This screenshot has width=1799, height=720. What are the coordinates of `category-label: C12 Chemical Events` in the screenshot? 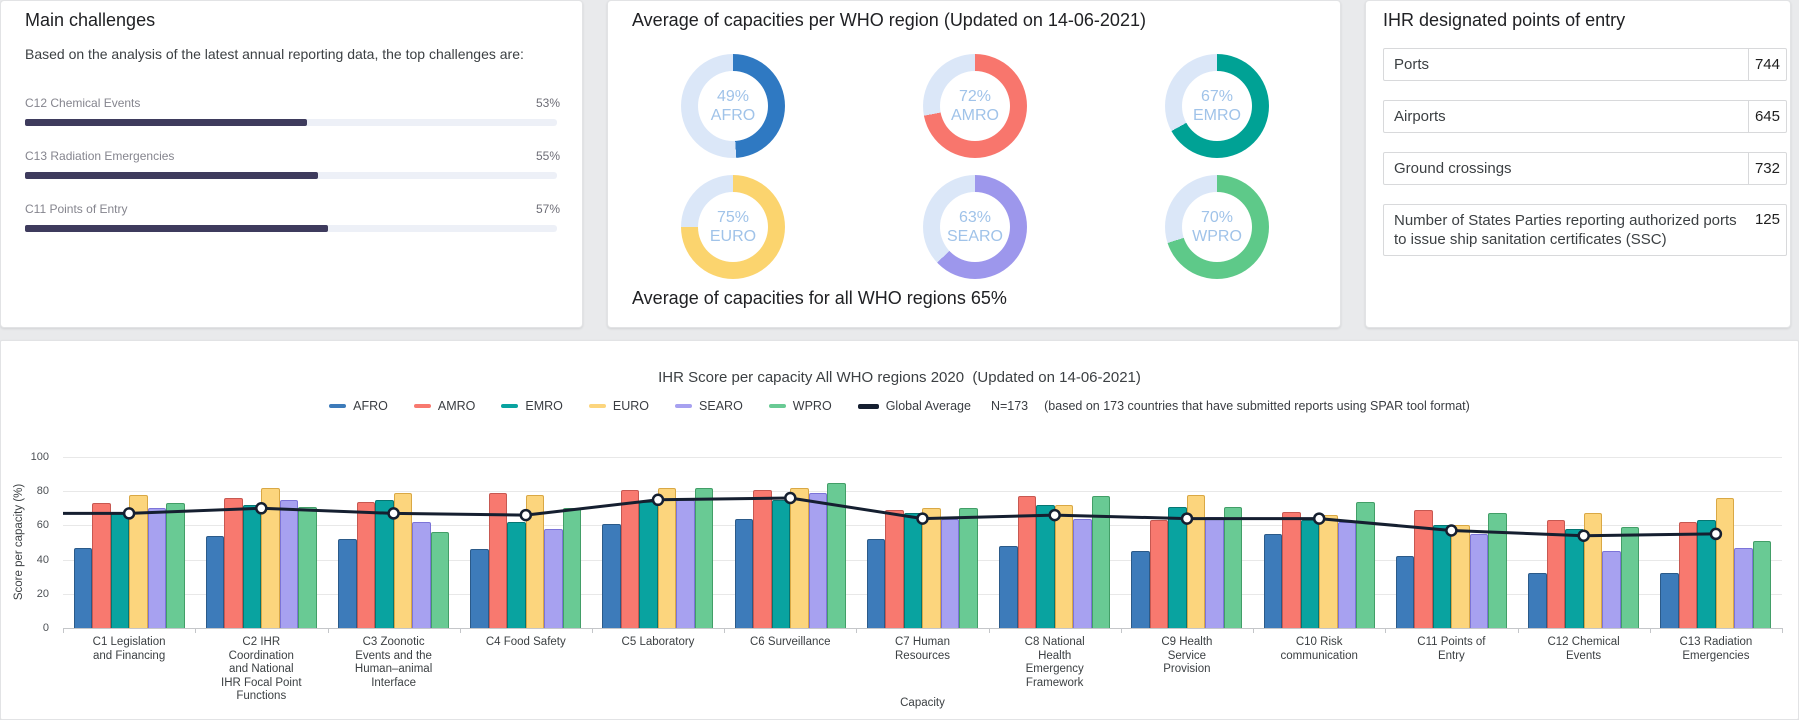 It's located at (1583, 649).